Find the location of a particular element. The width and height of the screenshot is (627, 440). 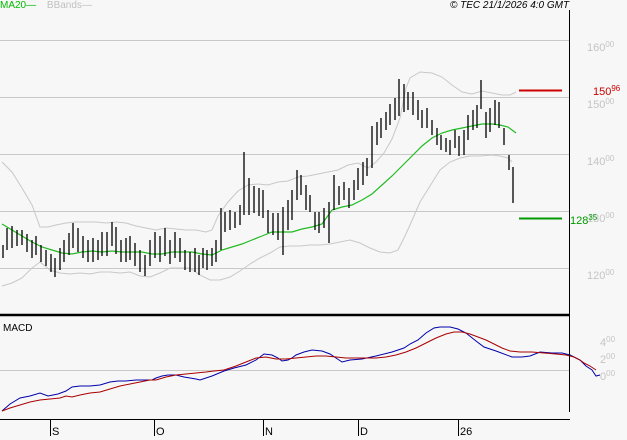

price-label-160: 16000 is located at coordinates (601, 47).